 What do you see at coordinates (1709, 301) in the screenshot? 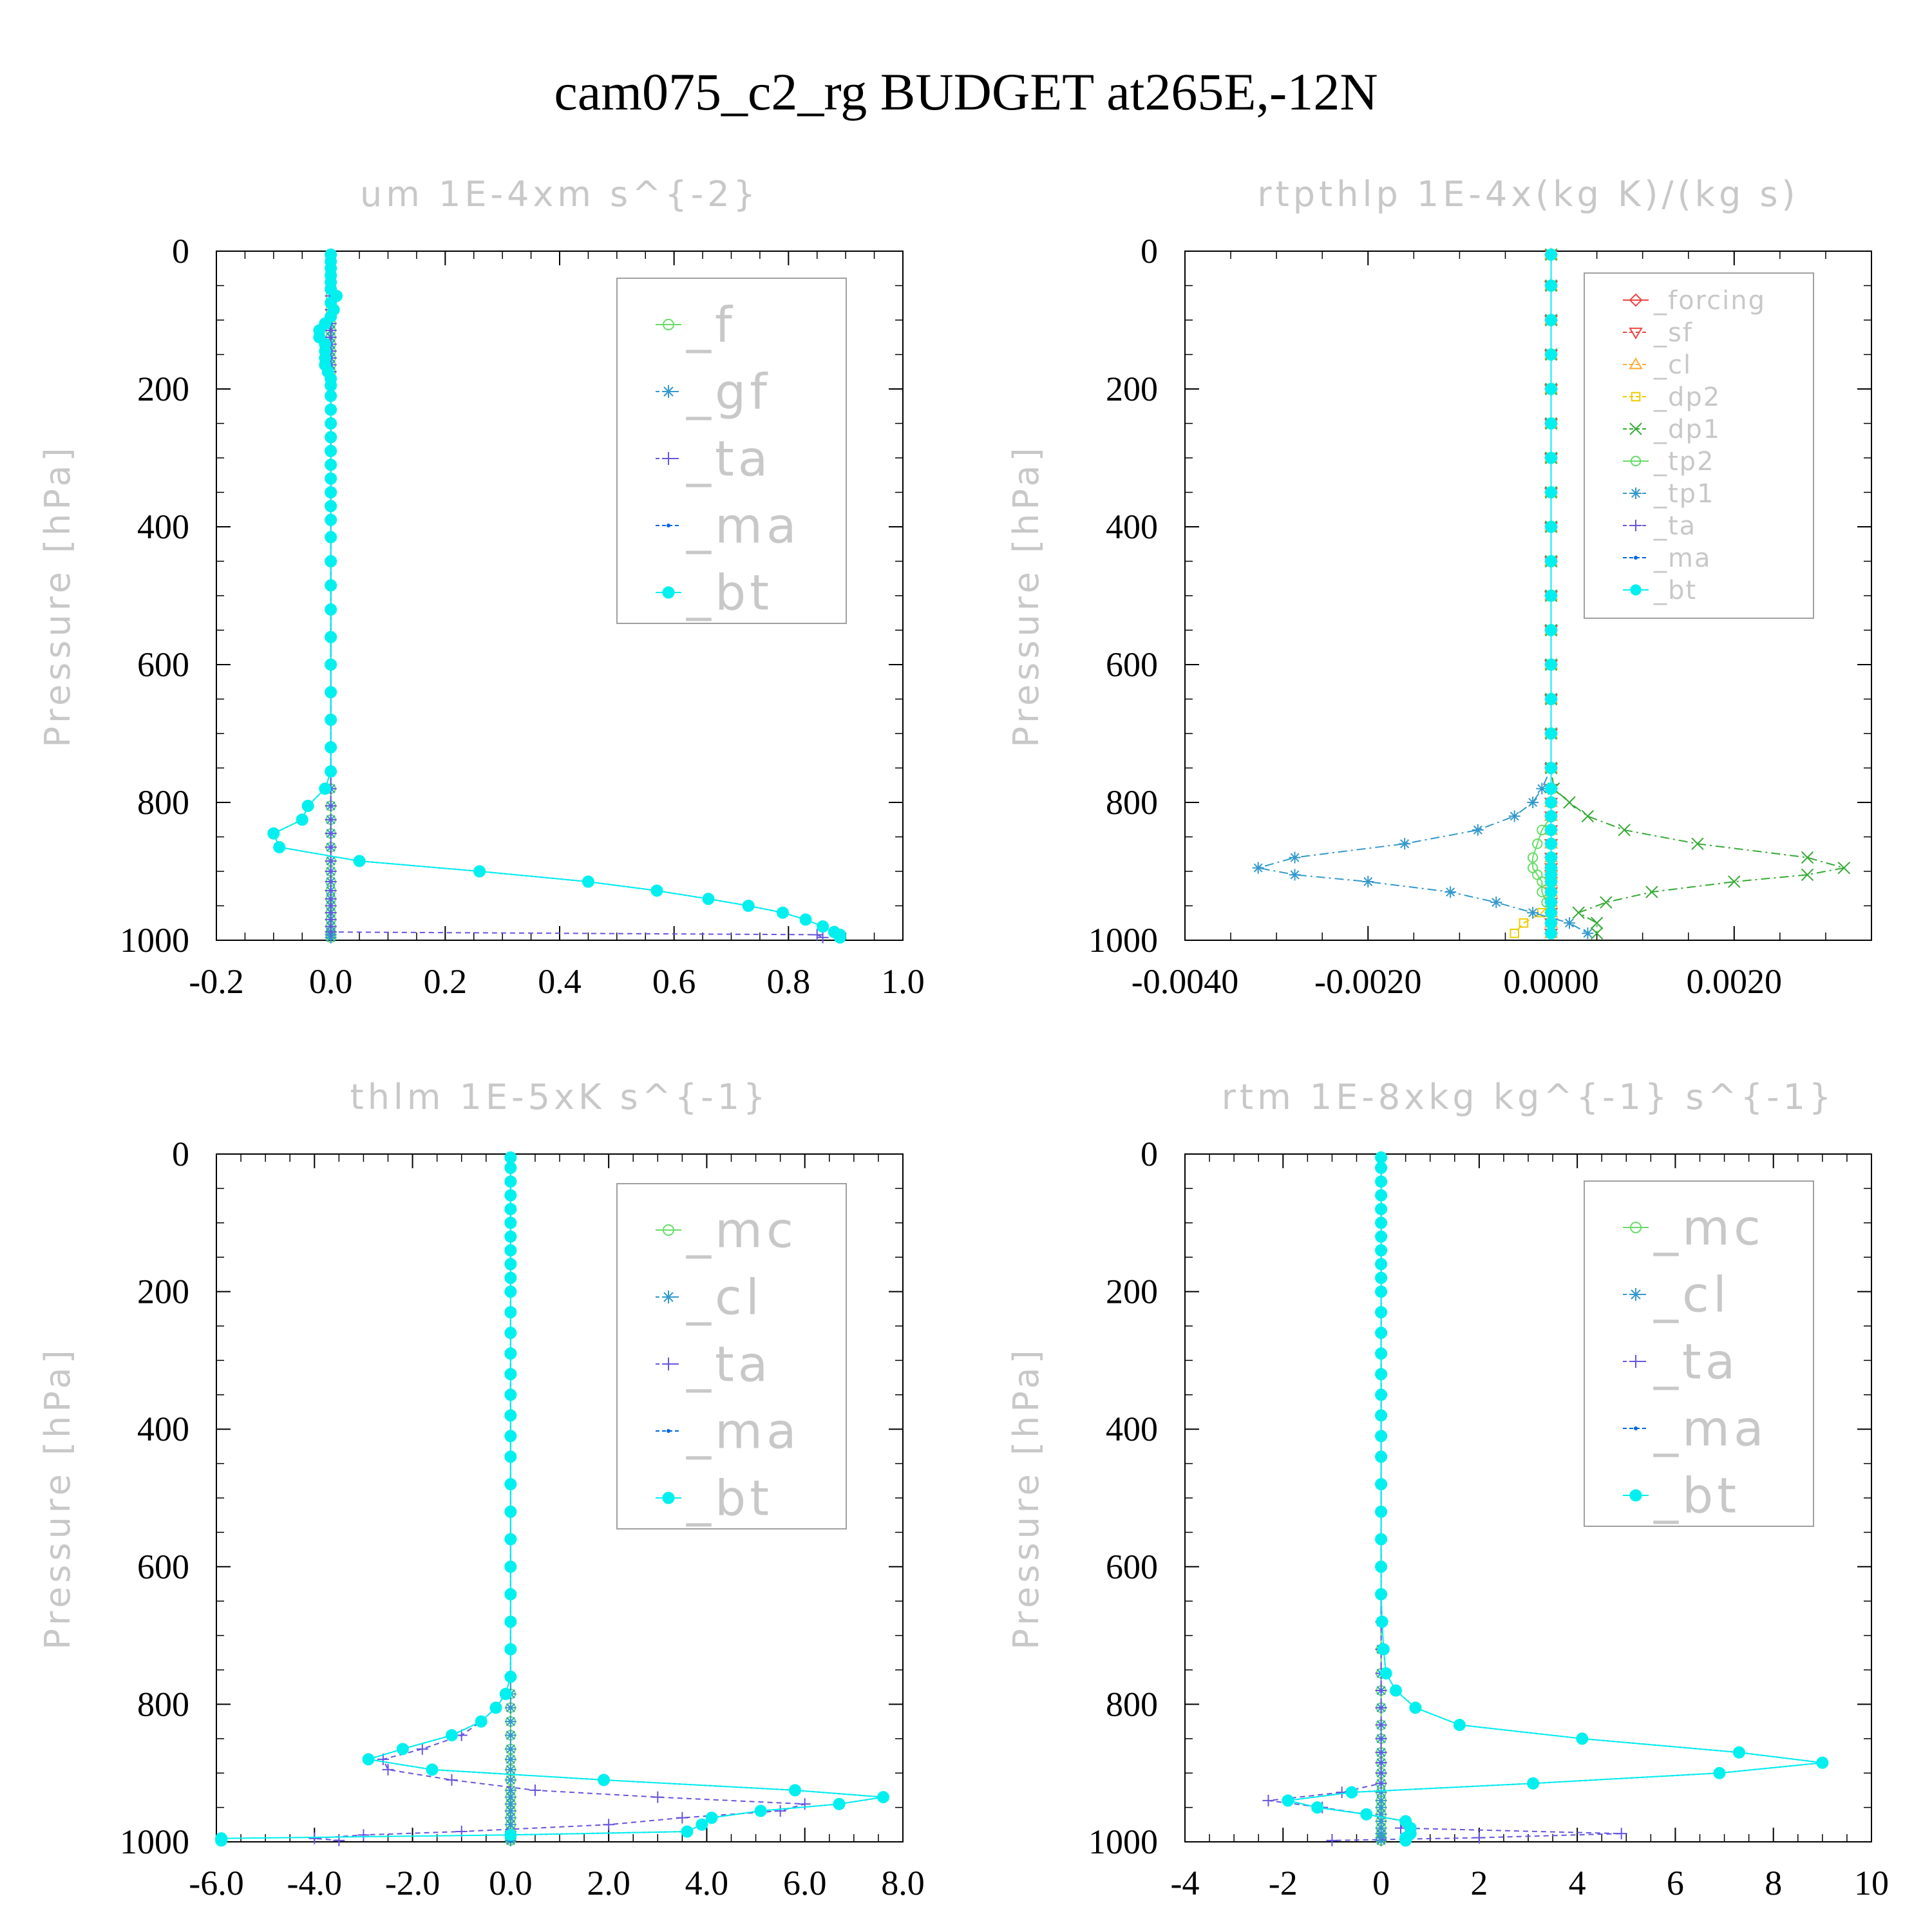
I see `legend-label: _forcing` at bounding box center [1709, 301].